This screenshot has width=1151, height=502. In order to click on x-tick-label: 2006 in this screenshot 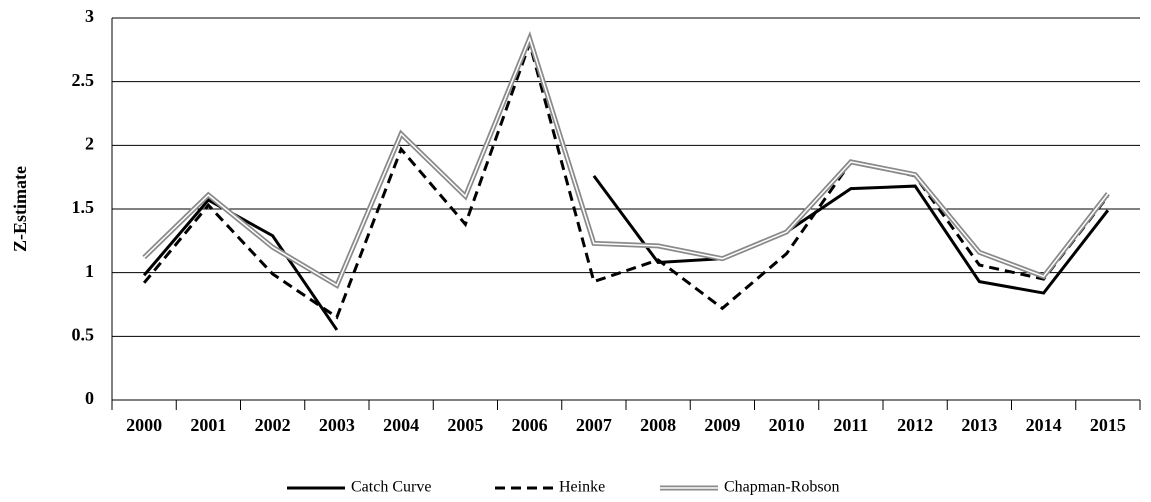, I will do `click(530, 425)`.